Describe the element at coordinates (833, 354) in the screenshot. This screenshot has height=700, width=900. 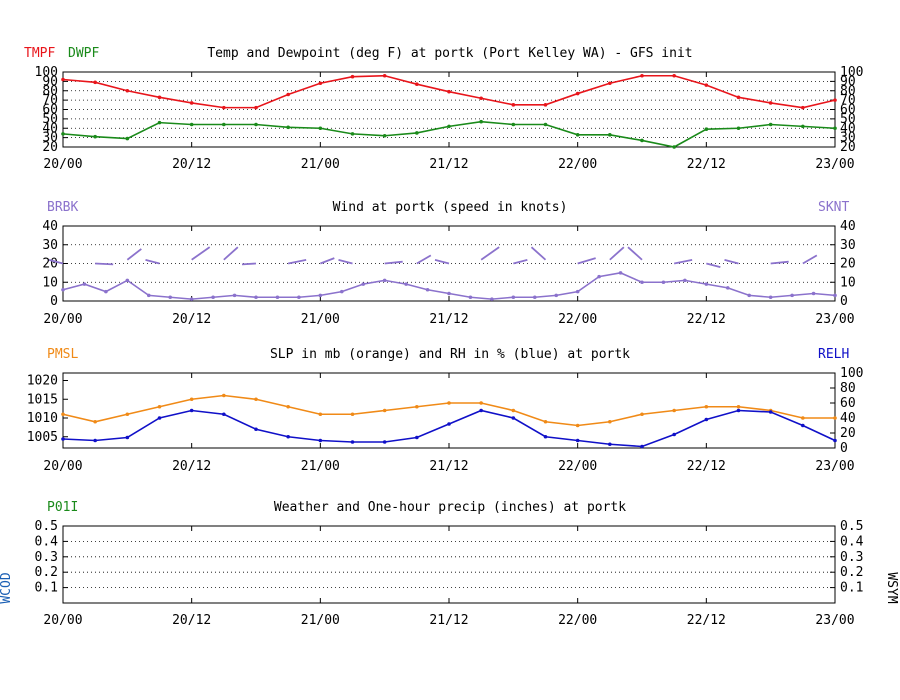
I see `relh-label: RELH` at that location.